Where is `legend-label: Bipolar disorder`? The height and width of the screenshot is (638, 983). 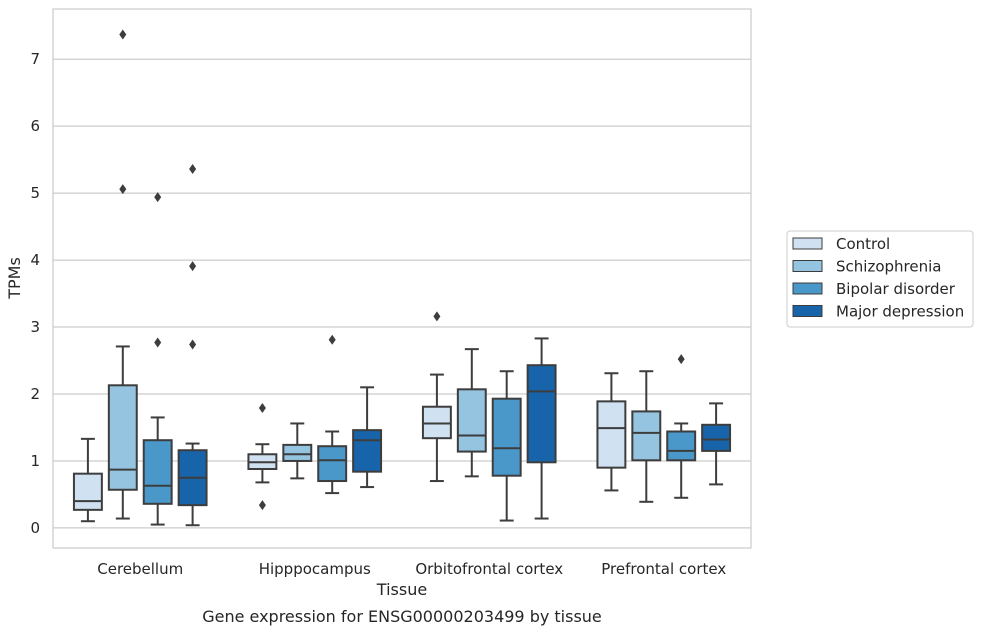 legend-label: Bipolar disorder is located at coordinates (896, 289).